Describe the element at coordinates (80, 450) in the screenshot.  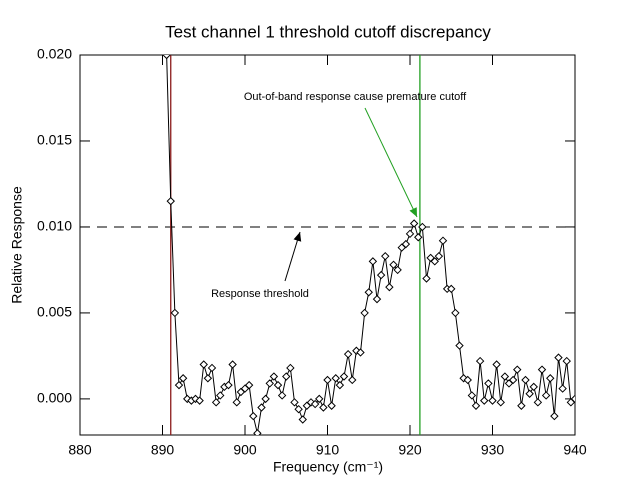
I see `x-tick-label: 880` at that location.